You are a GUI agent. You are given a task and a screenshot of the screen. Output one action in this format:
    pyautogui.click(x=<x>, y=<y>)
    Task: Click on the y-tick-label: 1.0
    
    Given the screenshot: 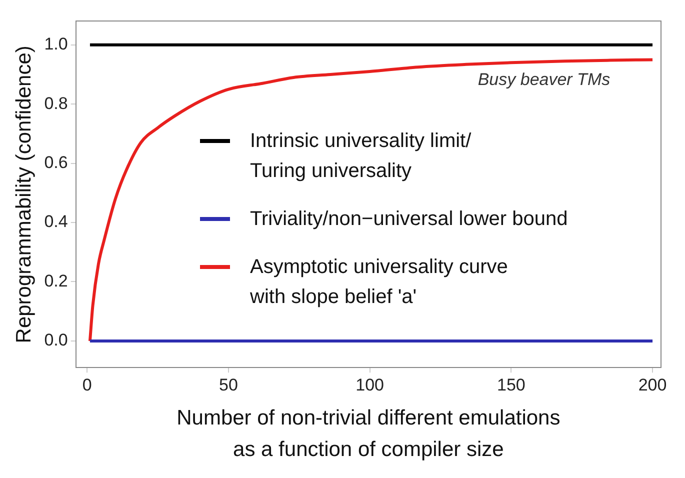 What is the action you would take?
    pyautogui.click(x=56, y=44)
    